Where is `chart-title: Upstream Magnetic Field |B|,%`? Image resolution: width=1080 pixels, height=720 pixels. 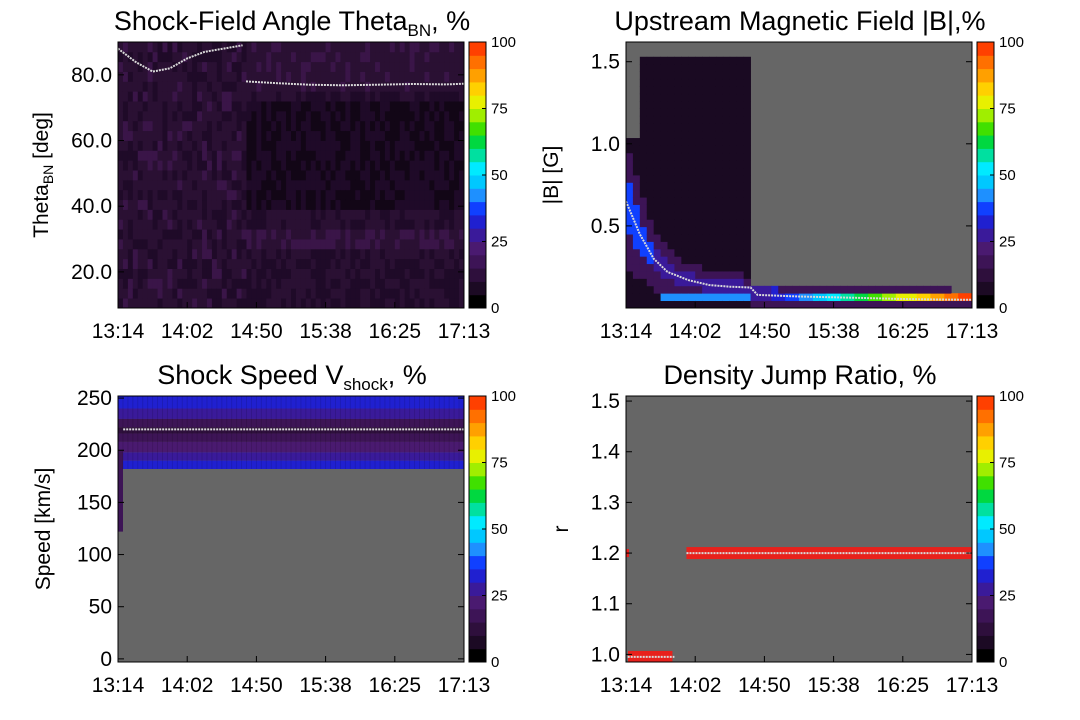
chart-title: Upstream Magnetic Field |B|,% is located at coordinates (799, 21).